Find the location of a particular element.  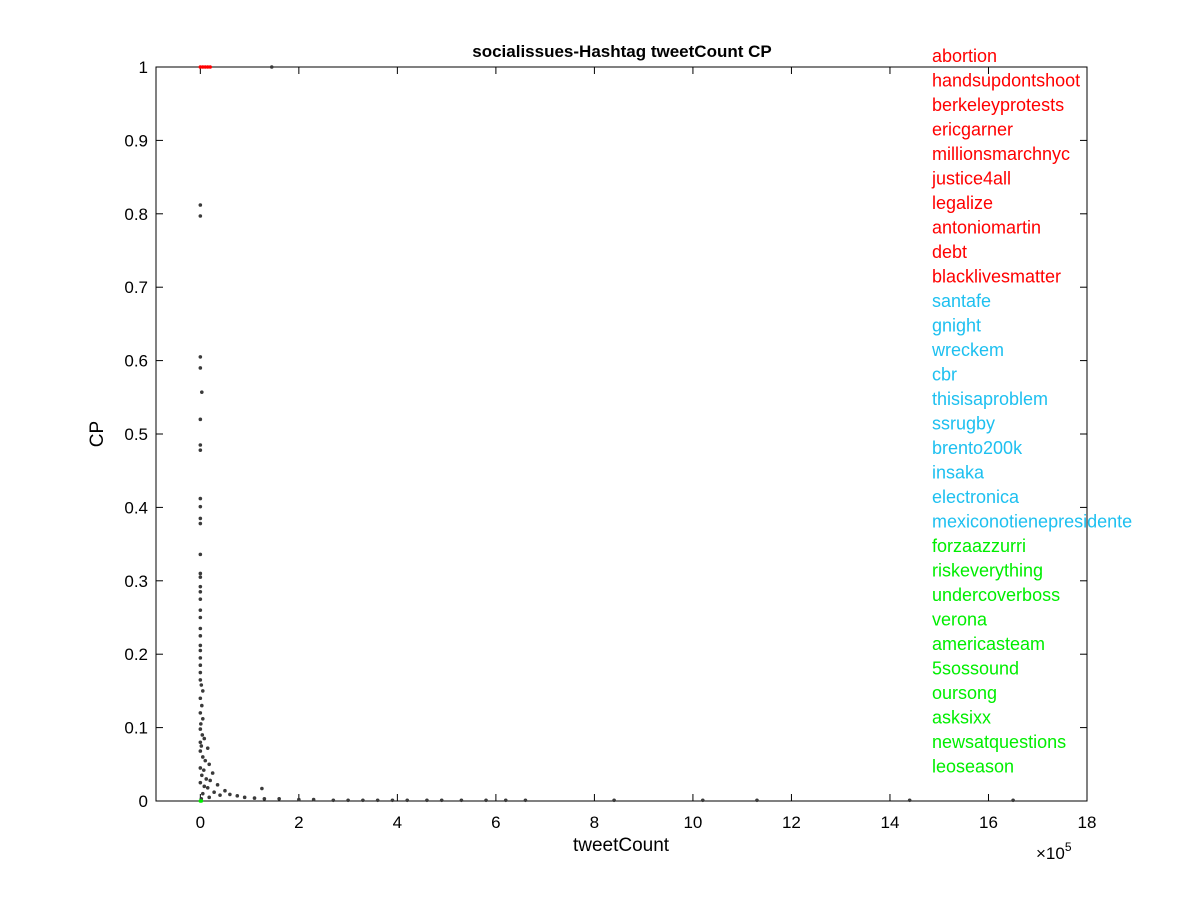

hashtag-label: cbr is located at coordinates (944, 375).